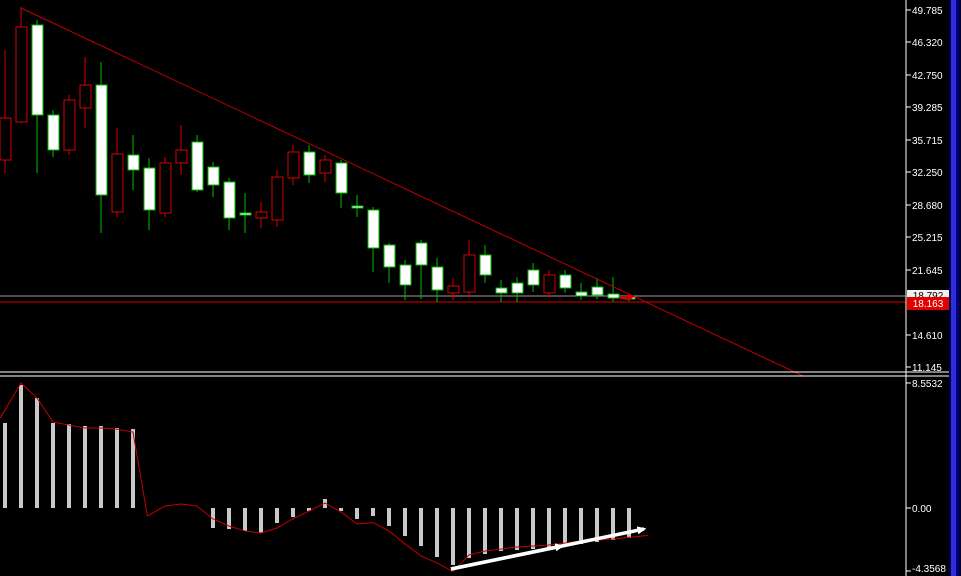 The height and width of the screenshot is (576, 961). I want to click on price-tick-label: 49.785, so click(927, 11).